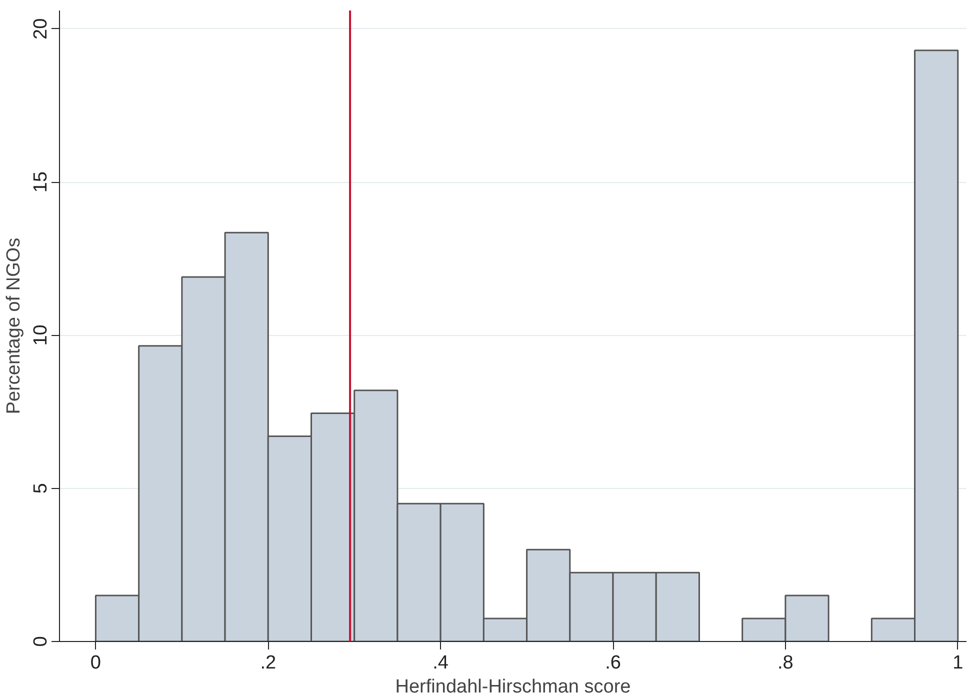 This screenshot has height=700, width=974. What do you see at coordinates (41, 335) in the screenshot?
I see `y-tick-label: 10` at bounding box center [41, 335].